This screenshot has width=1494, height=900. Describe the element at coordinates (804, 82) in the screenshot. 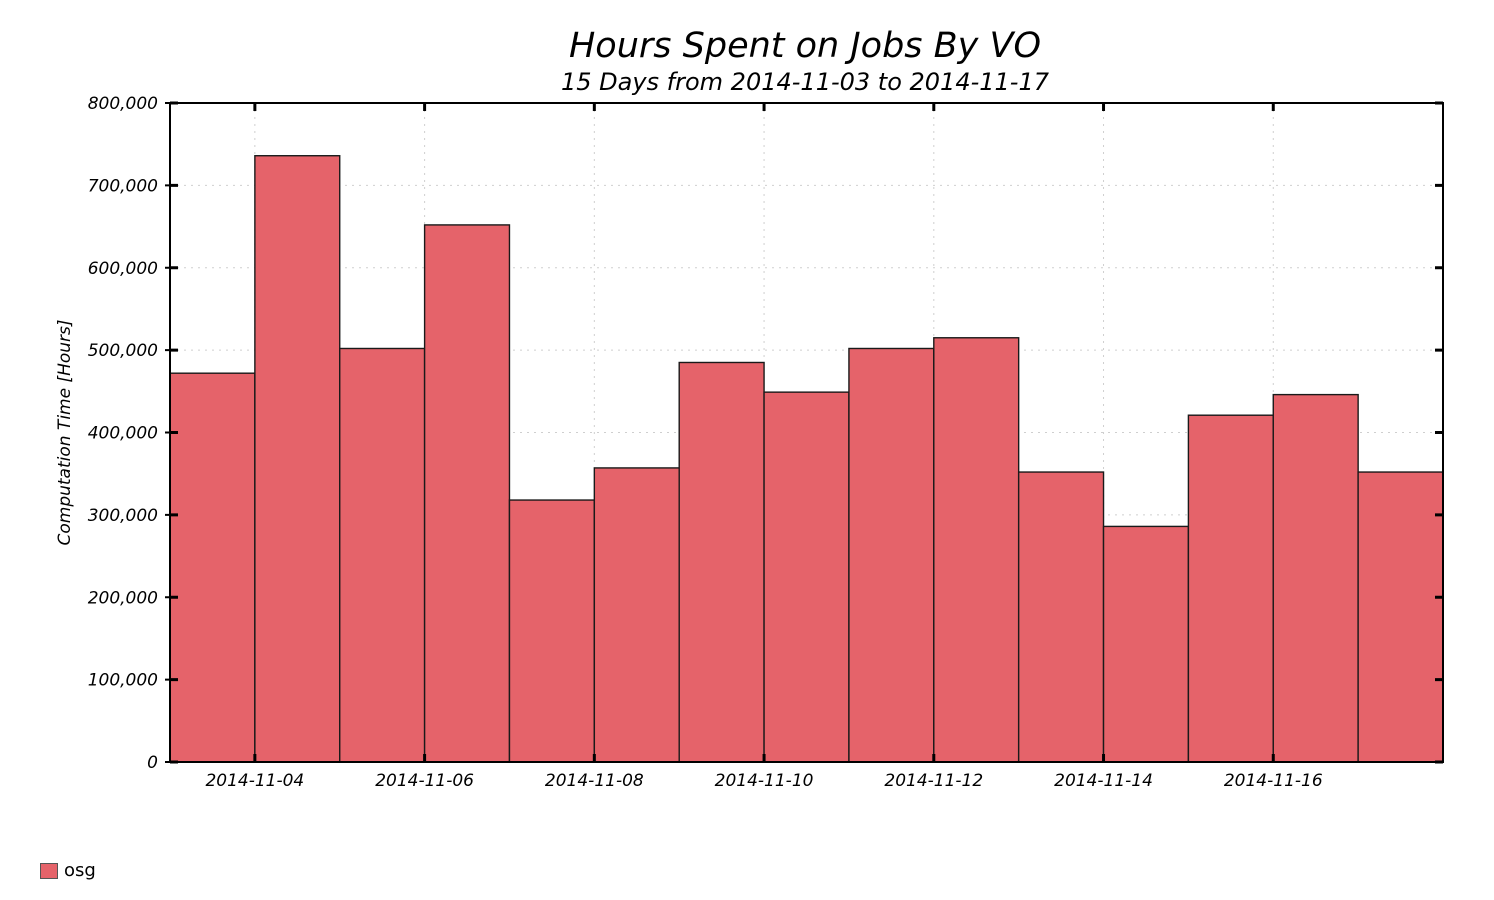

I see `chart-subtitle: 15 Days from 2014-11-03 to 2014-11-17` at that location.